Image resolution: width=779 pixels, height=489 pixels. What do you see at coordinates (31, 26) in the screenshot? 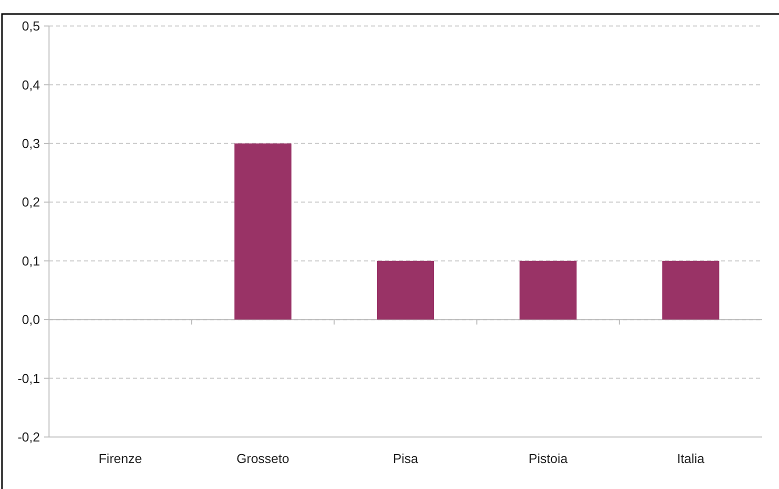
I see `y-tick-label: 0,5` at bounding box center [31, 26].